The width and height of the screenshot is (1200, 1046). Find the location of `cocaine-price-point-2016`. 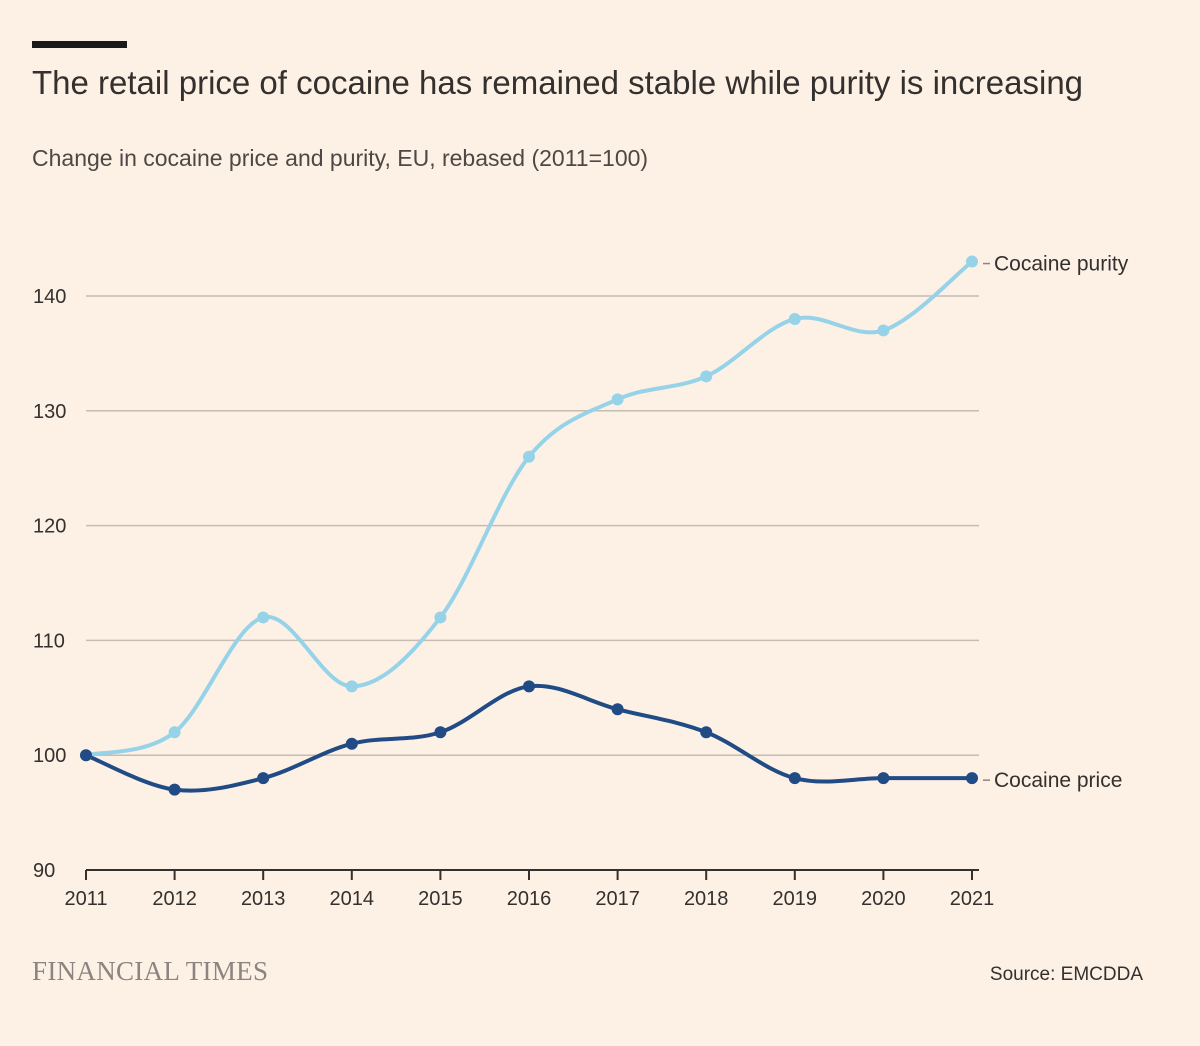

cocaine-price-point-2016 is located at coordinates (529, 686).